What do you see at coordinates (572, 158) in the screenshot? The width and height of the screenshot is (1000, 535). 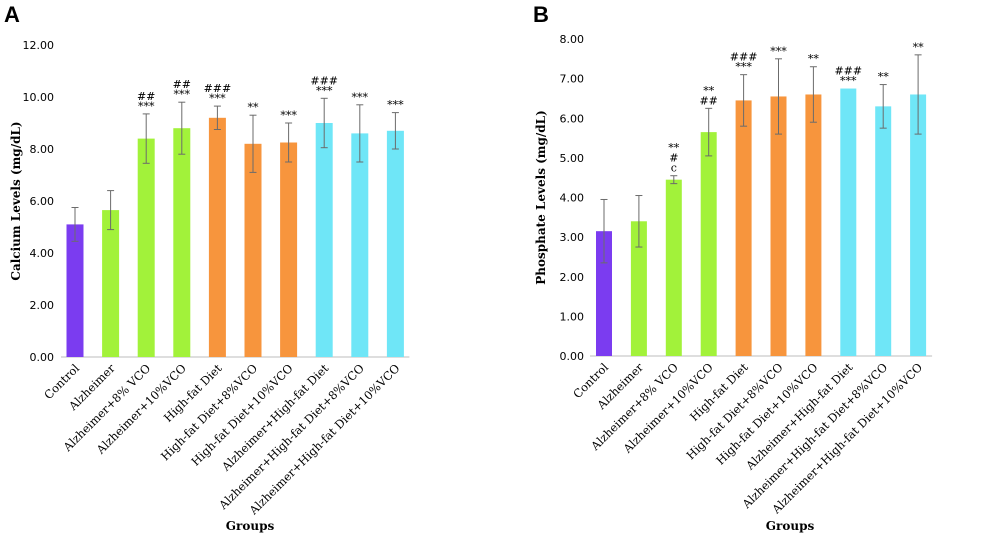 I see `y-tick-label: 5.00` at bounding box center [572, 158].